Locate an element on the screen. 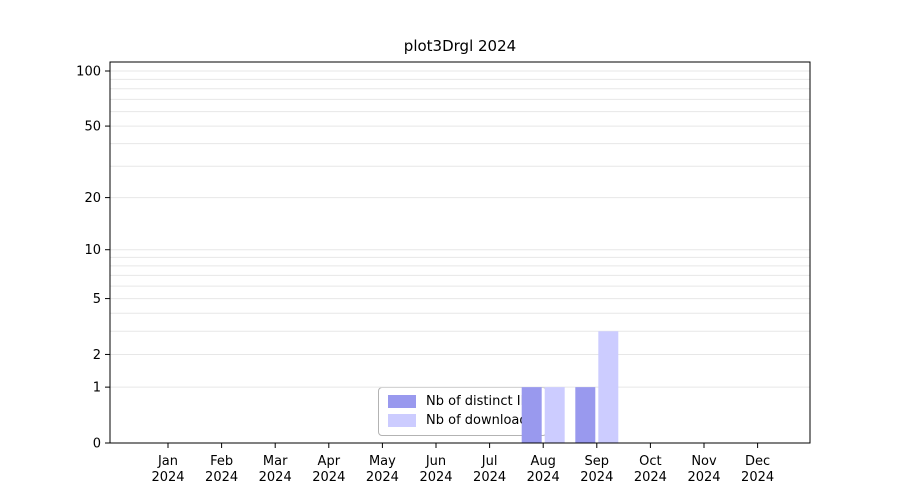 This screenshot has height=500, width=900. legend-item-distinct-ips: Nb of distinct IPs is located at coordinates (461, 401).